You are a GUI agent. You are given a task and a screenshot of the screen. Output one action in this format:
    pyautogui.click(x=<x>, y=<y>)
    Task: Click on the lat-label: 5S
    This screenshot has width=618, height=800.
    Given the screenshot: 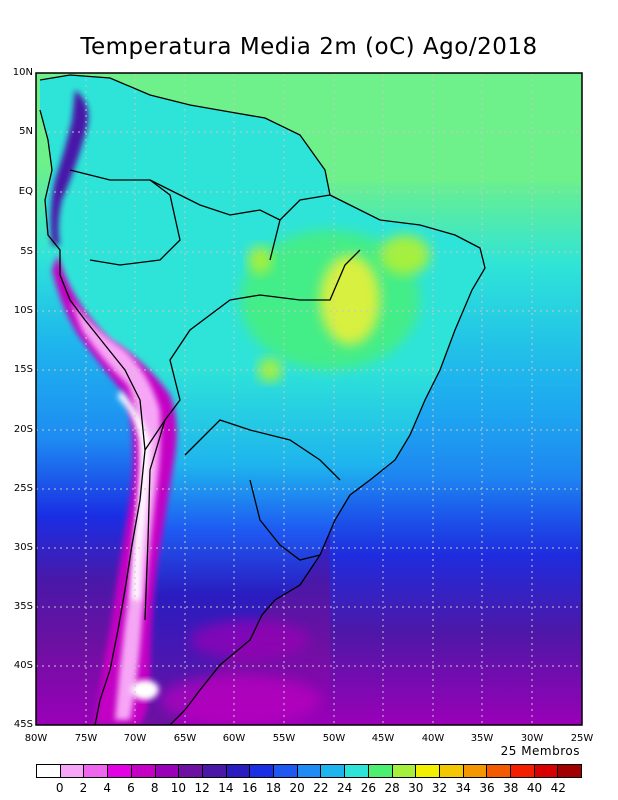 What is the action you would take?
    pyautogui.click(x=26, y=251)
    